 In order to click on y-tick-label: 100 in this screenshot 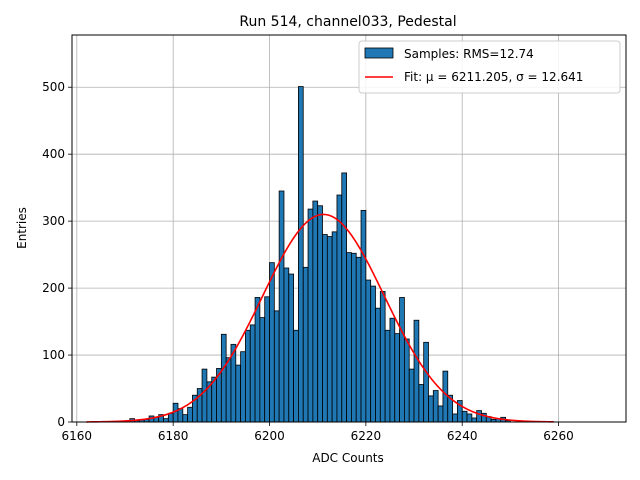, I will do `click(53, 355)`.